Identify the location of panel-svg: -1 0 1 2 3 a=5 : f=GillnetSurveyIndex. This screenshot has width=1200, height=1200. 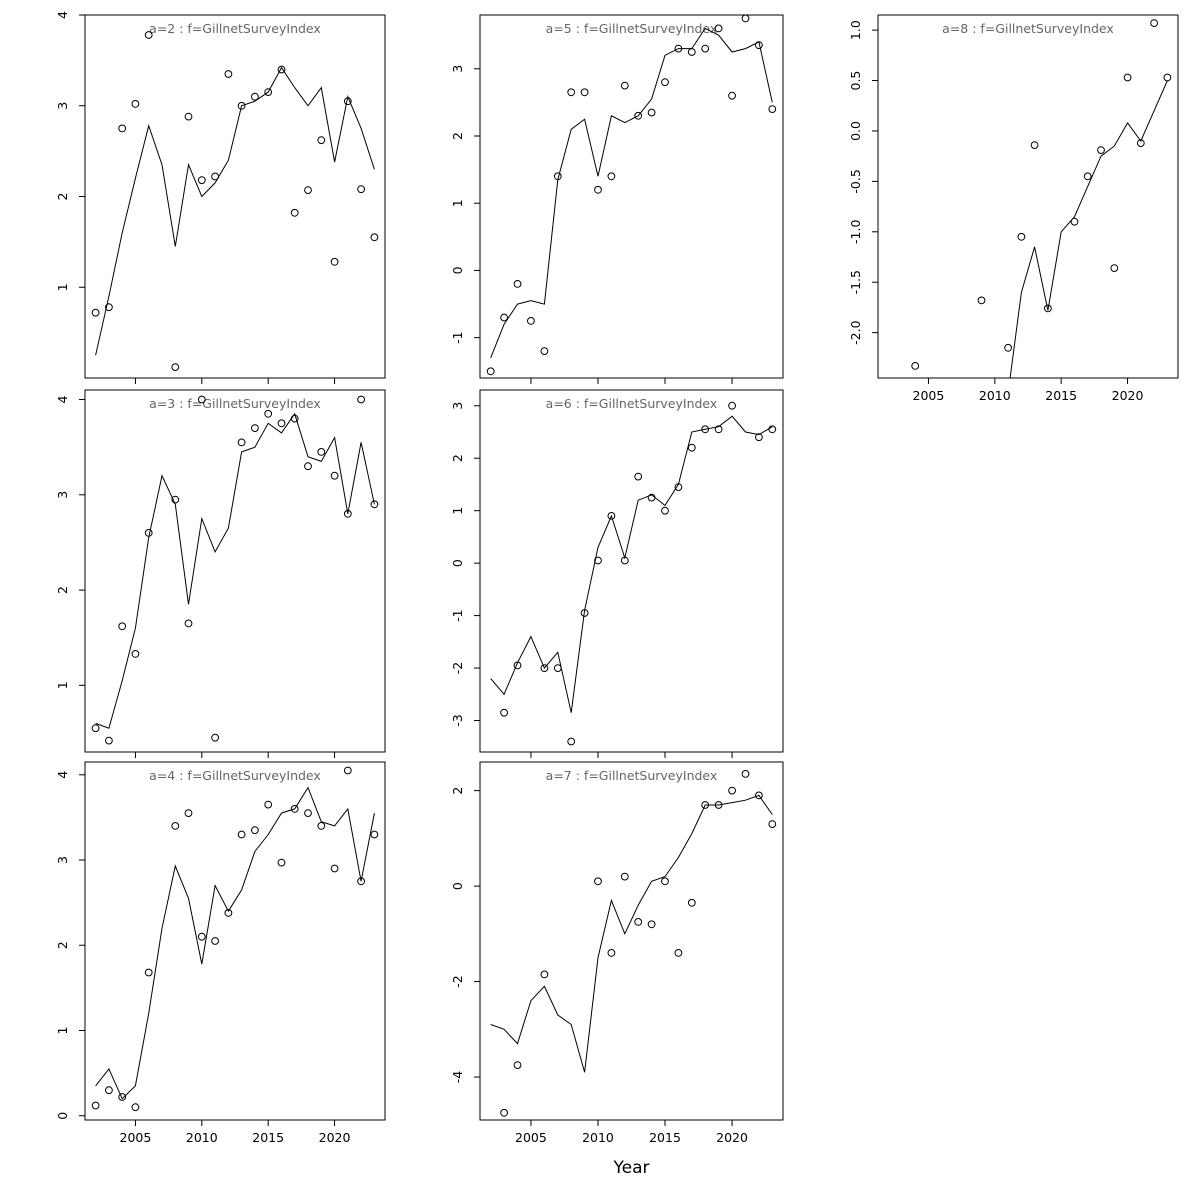
(617, 199).